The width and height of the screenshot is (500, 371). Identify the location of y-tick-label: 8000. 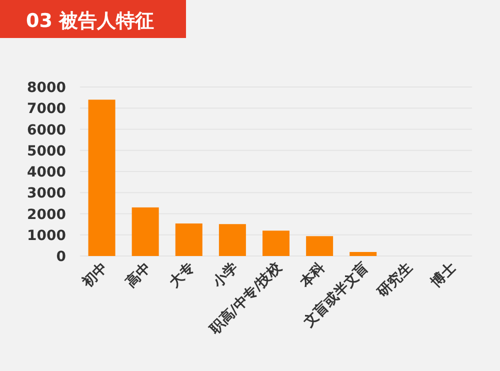
(46, 88).